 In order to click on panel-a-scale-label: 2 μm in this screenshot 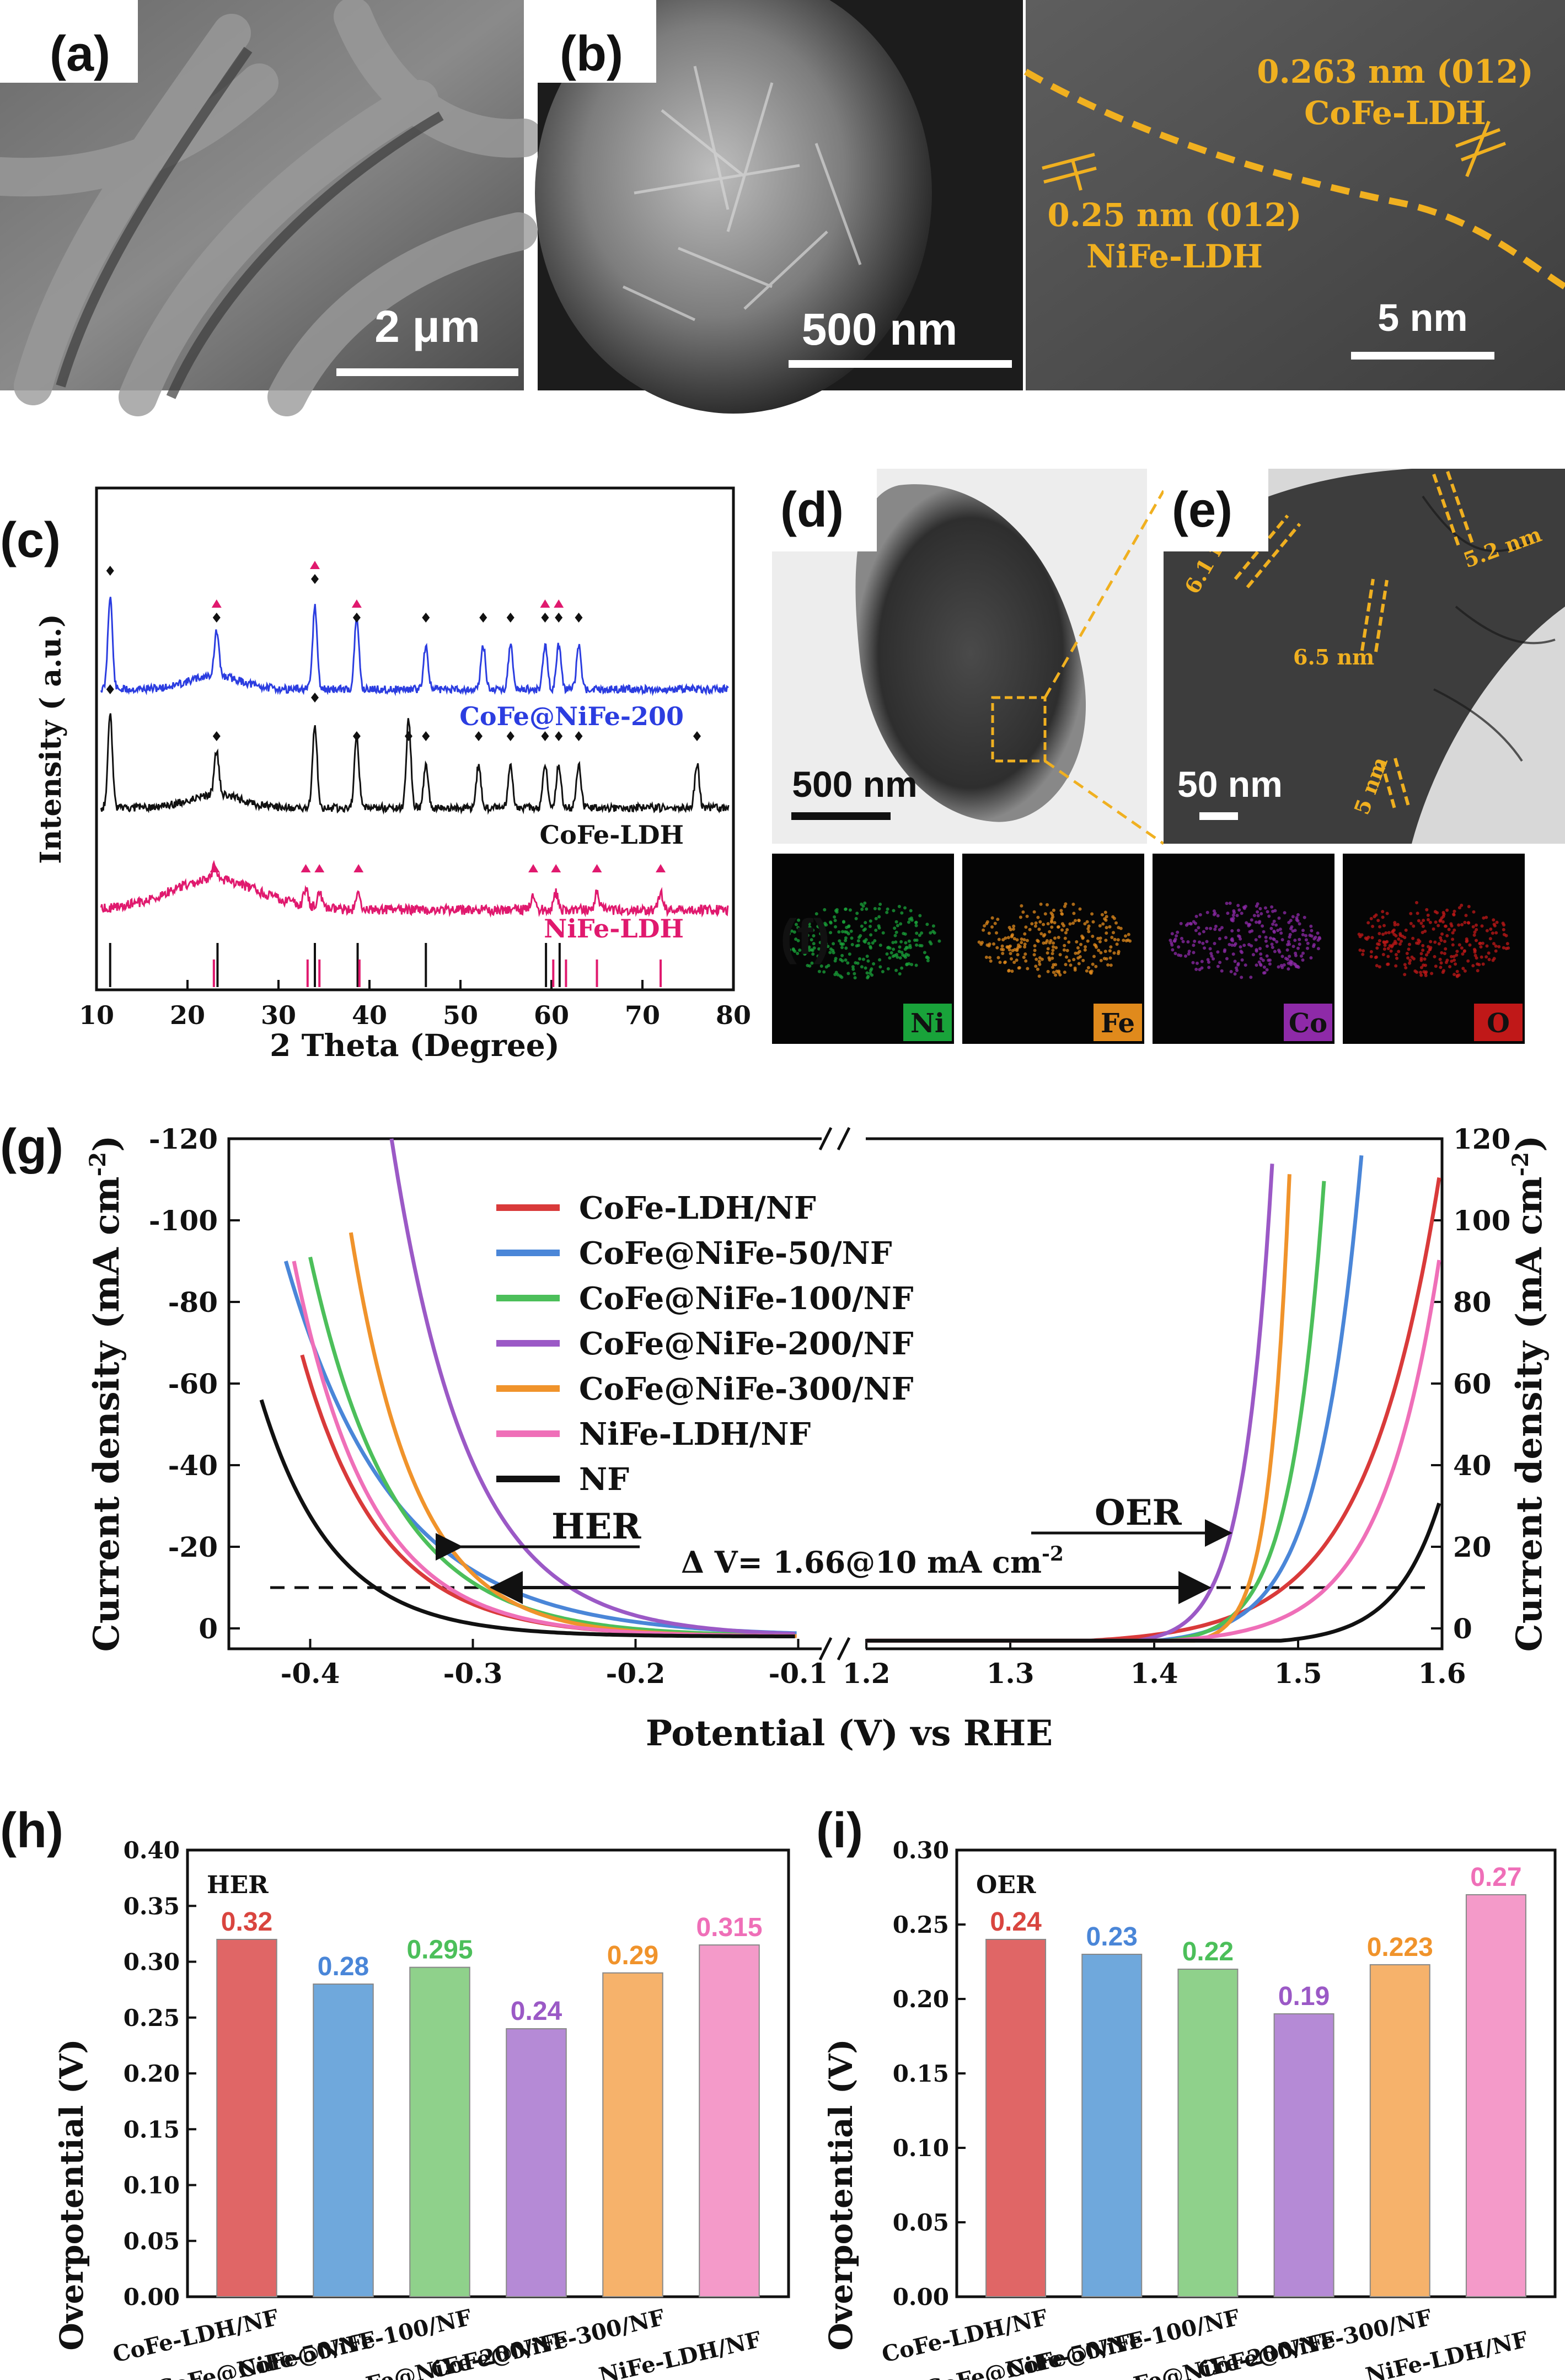, I will do `click(427, 327)`.